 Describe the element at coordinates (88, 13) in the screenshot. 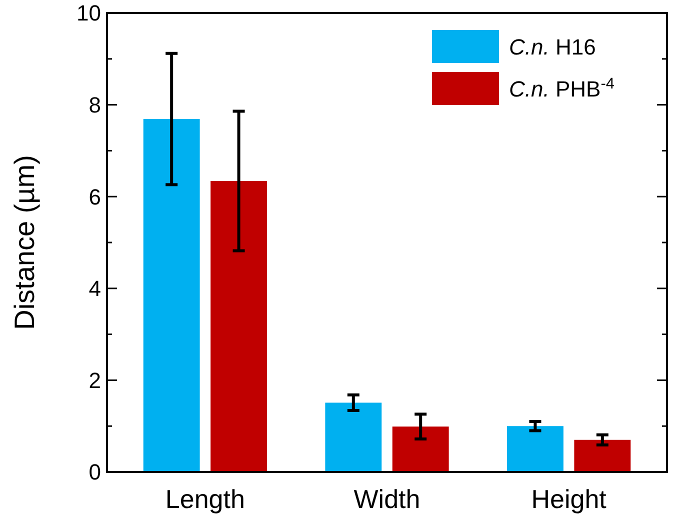

I see `y-tick-label: 10` at that location.